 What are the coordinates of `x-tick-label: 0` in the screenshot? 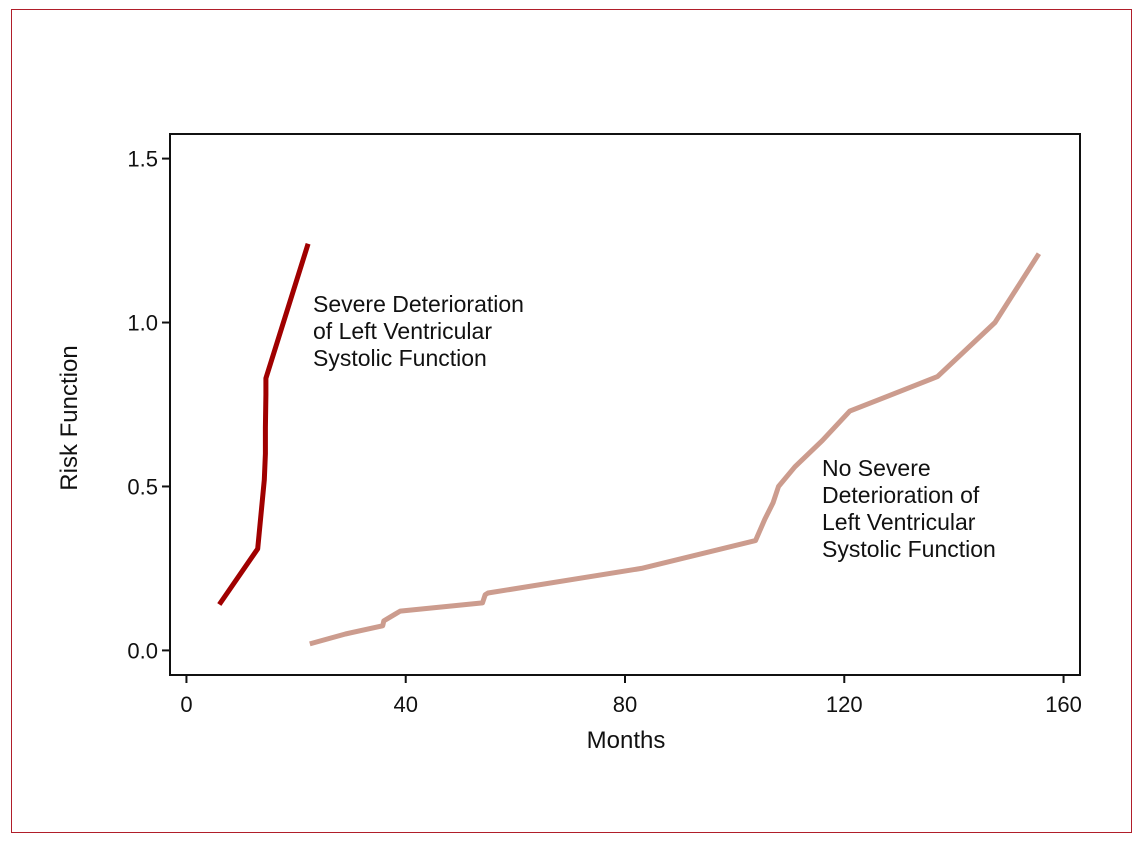 It's located at (186, 704).